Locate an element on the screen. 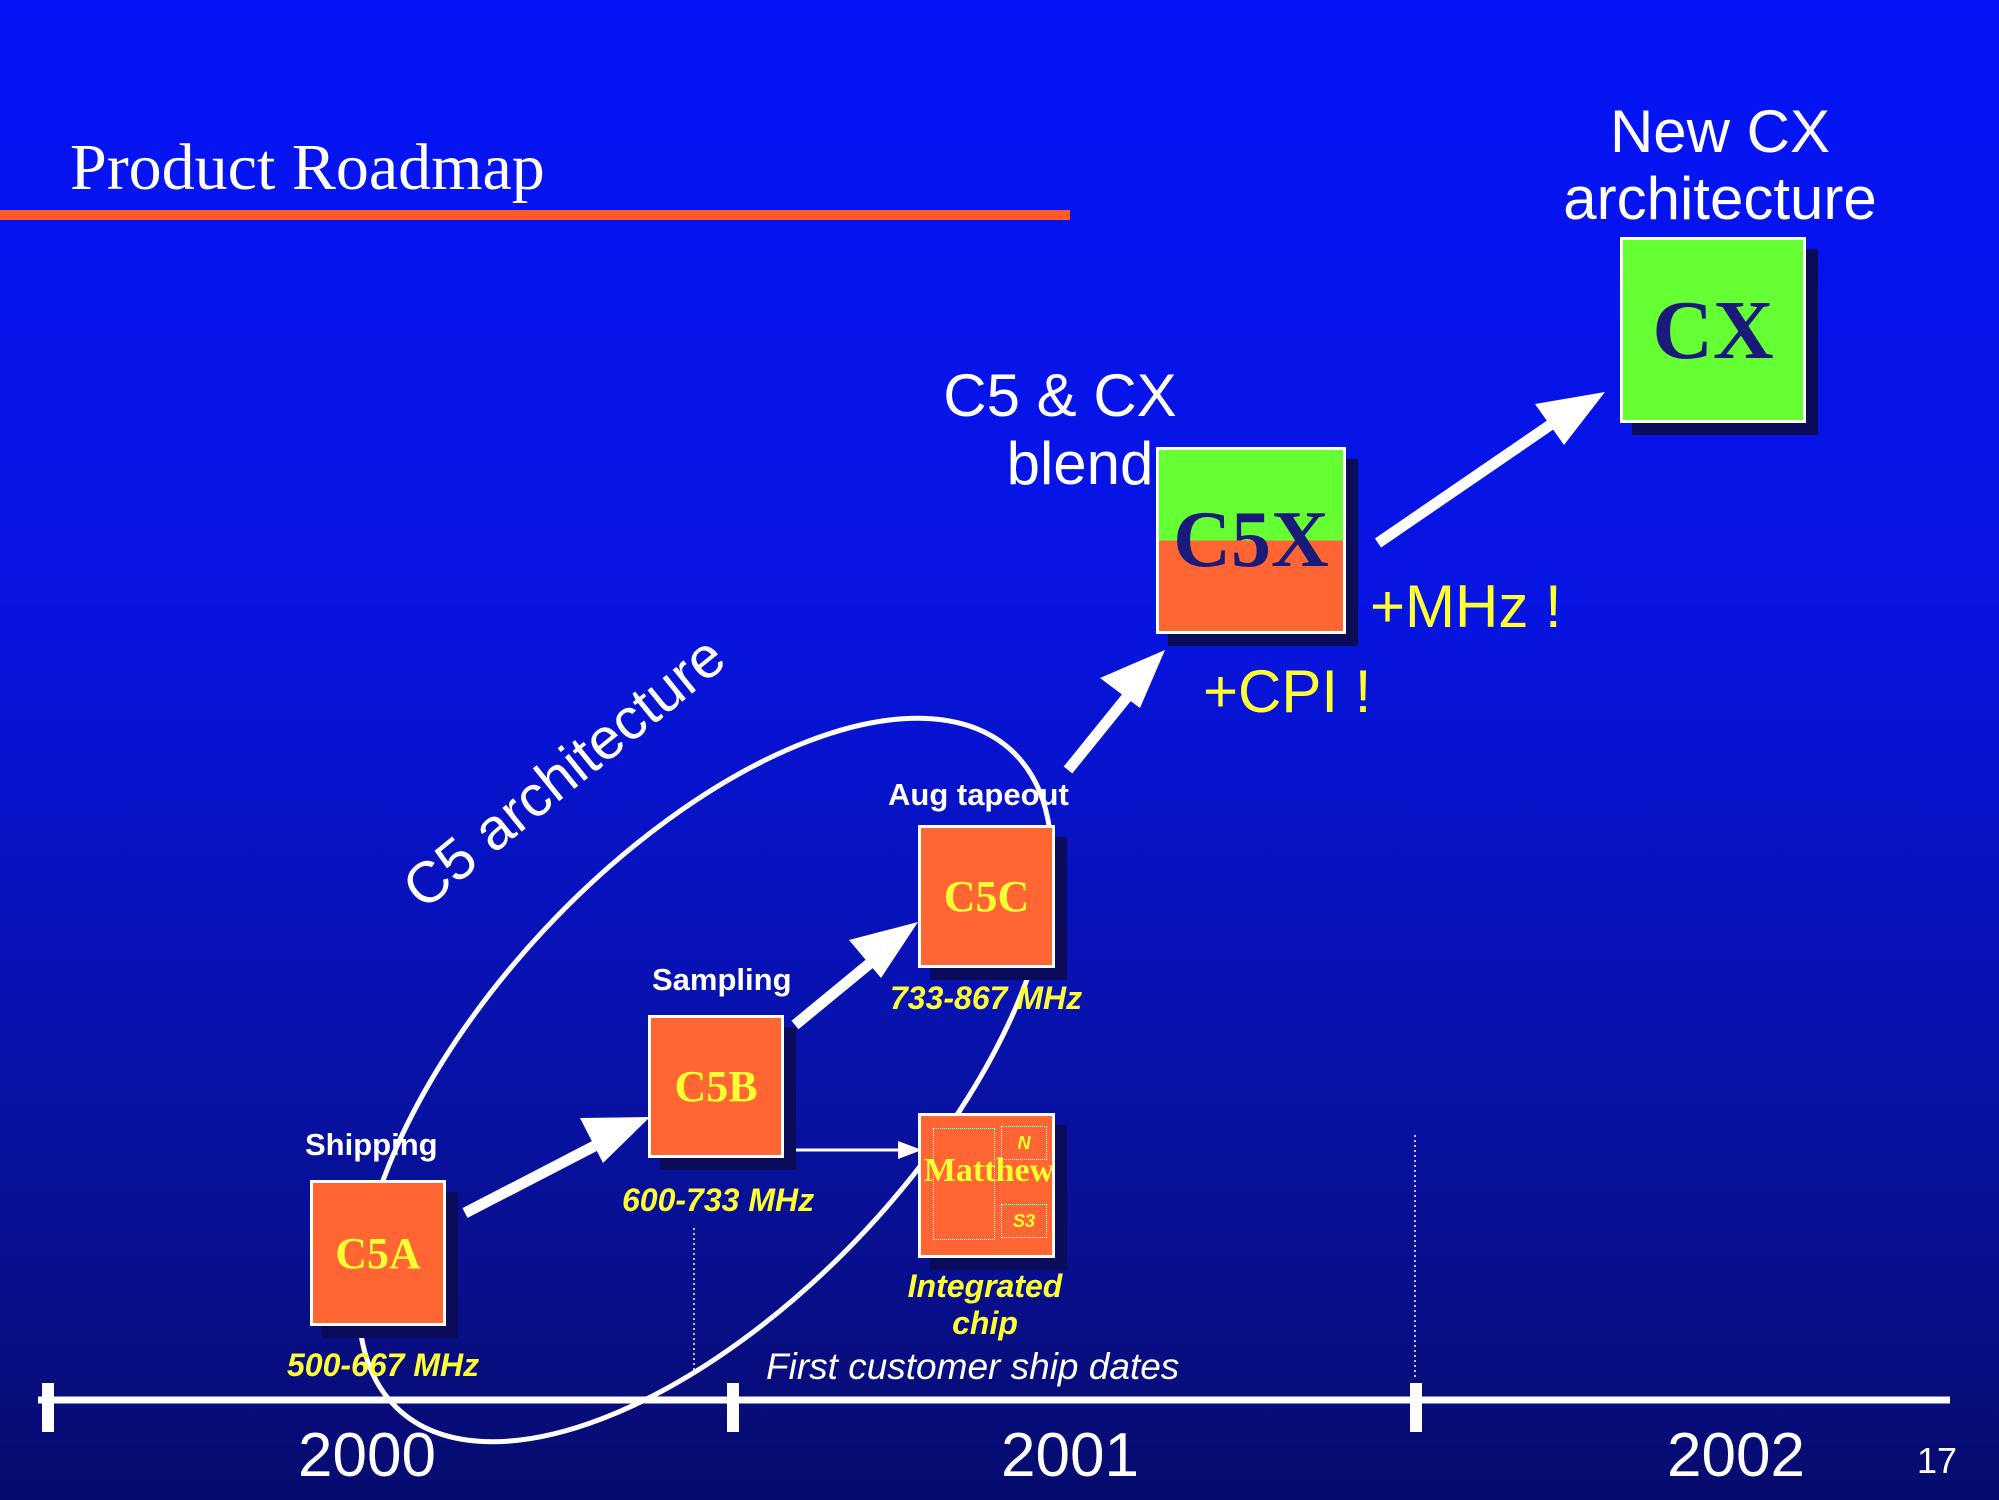 This screenshot has width=1999, height=1500. matthew-caption-line1: Integrated is located at coordinates (985, 1286).